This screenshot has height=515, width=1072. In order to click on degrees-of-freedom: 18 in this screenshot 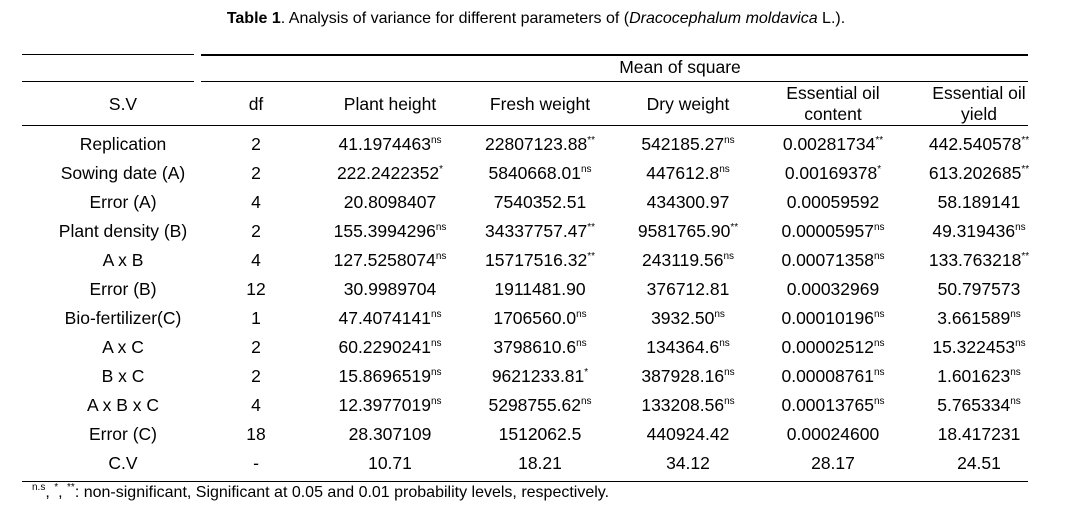, I will do `click(256, 434)`.